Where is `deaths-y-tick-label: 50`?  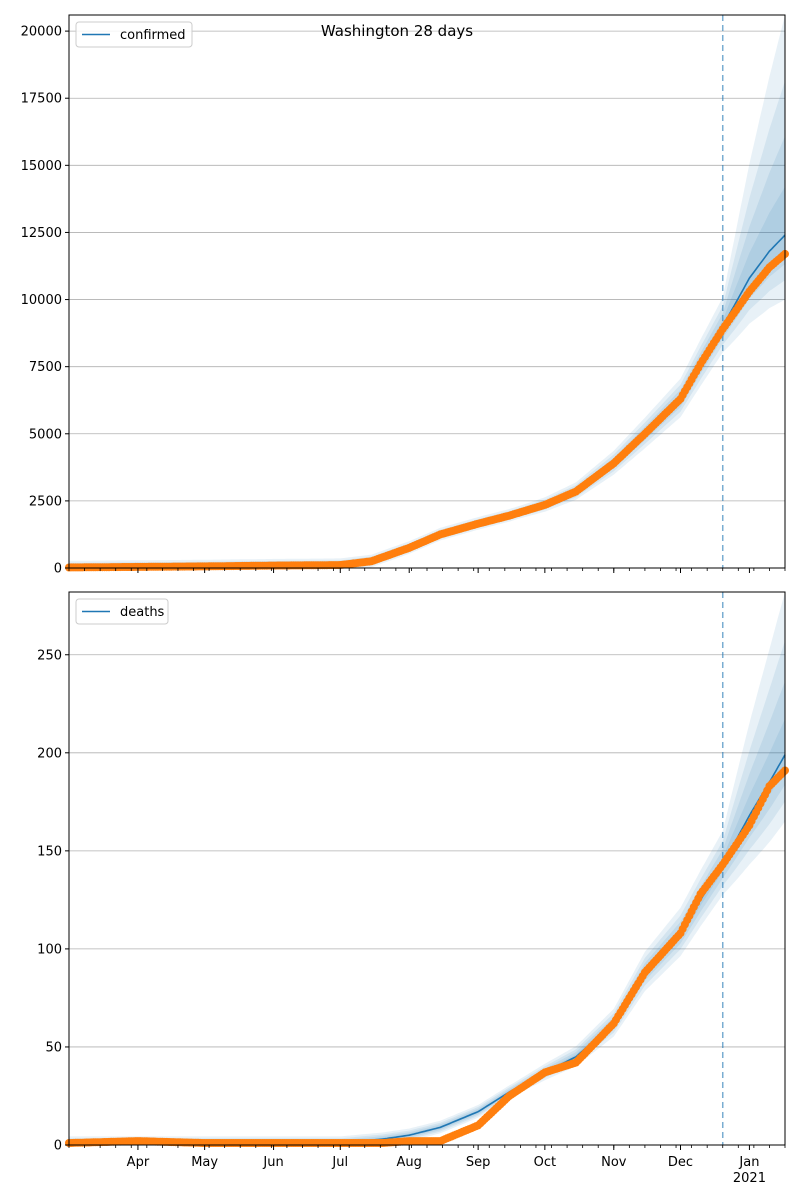
deaths-y-tick-label: 50 is located at coordinates (53, 1047).